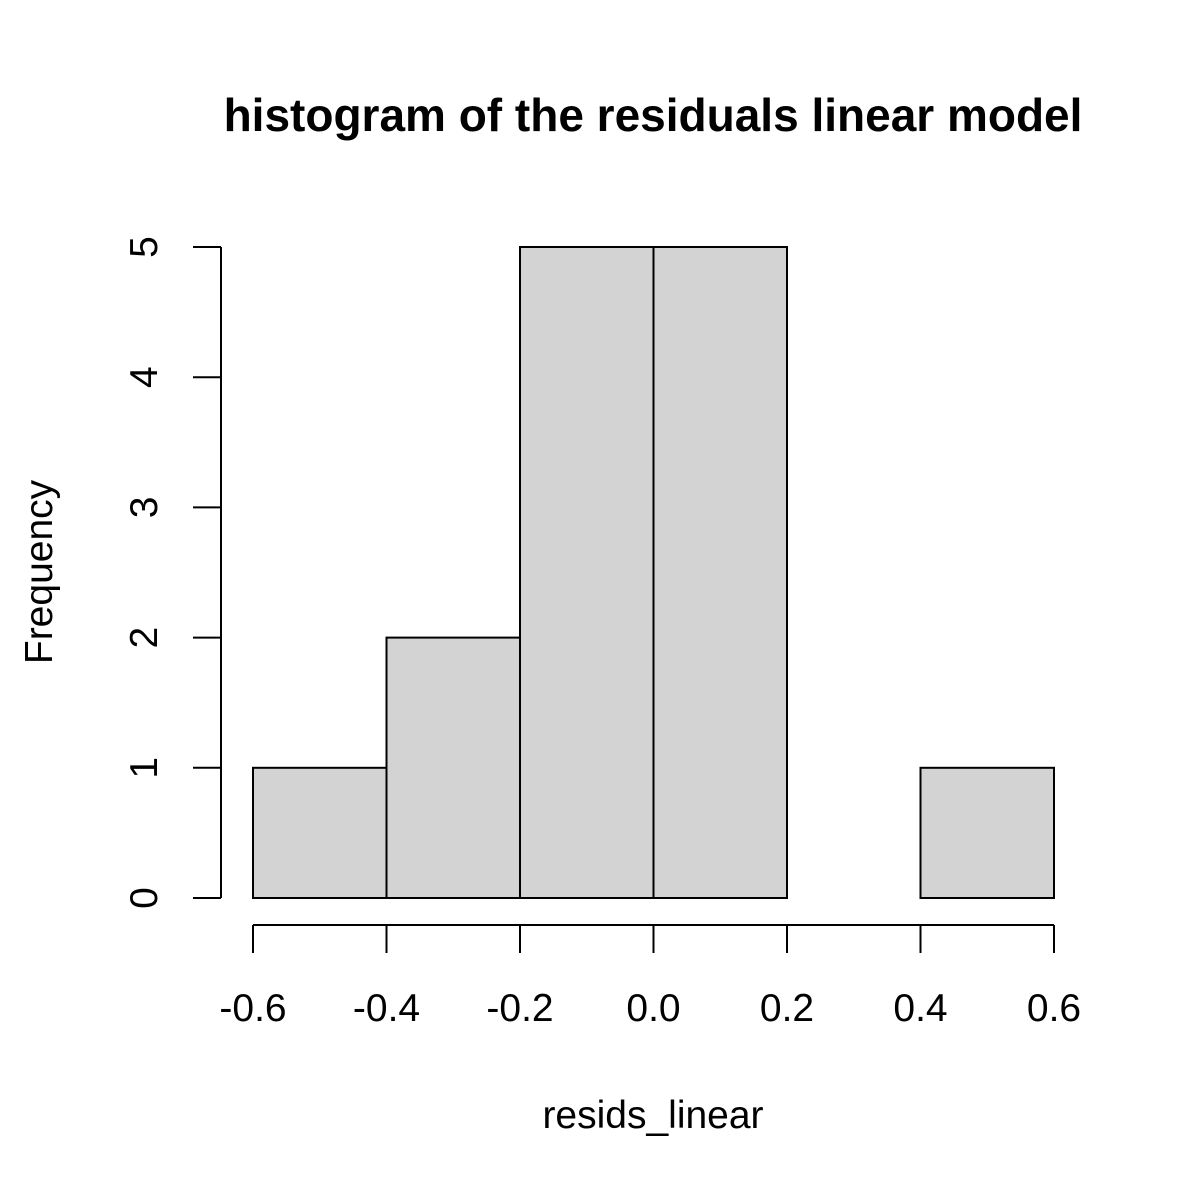 The image size is (1200, 1200). I want to click on x-tick-label-4: 0.2, so click(787, 1008).